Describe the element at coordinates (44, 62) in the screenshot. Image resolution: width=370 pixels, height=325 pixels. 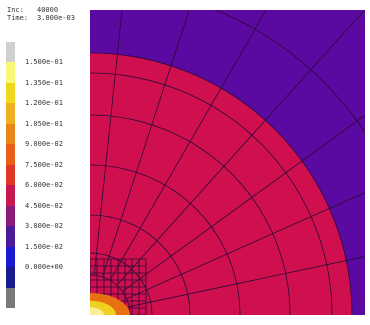
I see `legend-label: 1.500e-01` at that location.